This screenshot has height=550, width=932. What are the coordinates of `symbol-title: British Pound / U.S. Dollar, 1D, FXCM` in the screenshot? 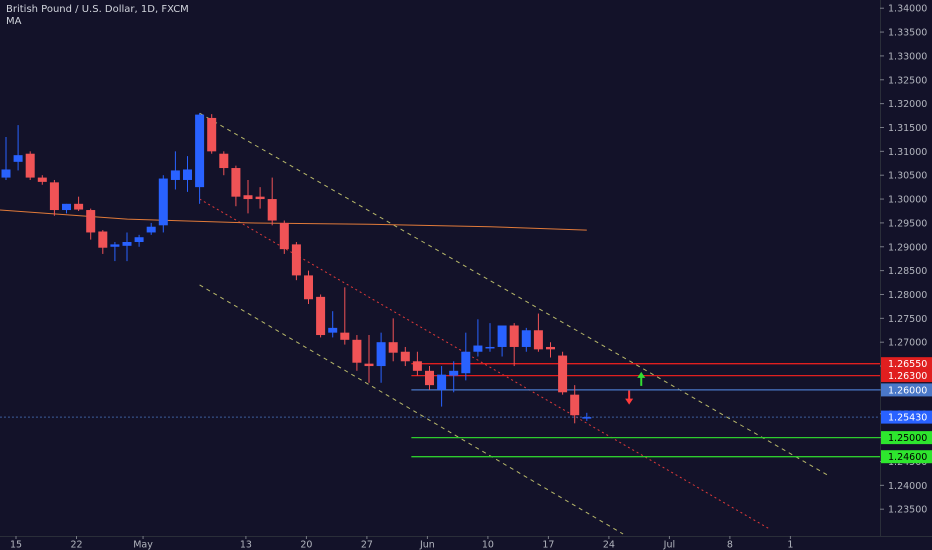 It's located at (97, 9).